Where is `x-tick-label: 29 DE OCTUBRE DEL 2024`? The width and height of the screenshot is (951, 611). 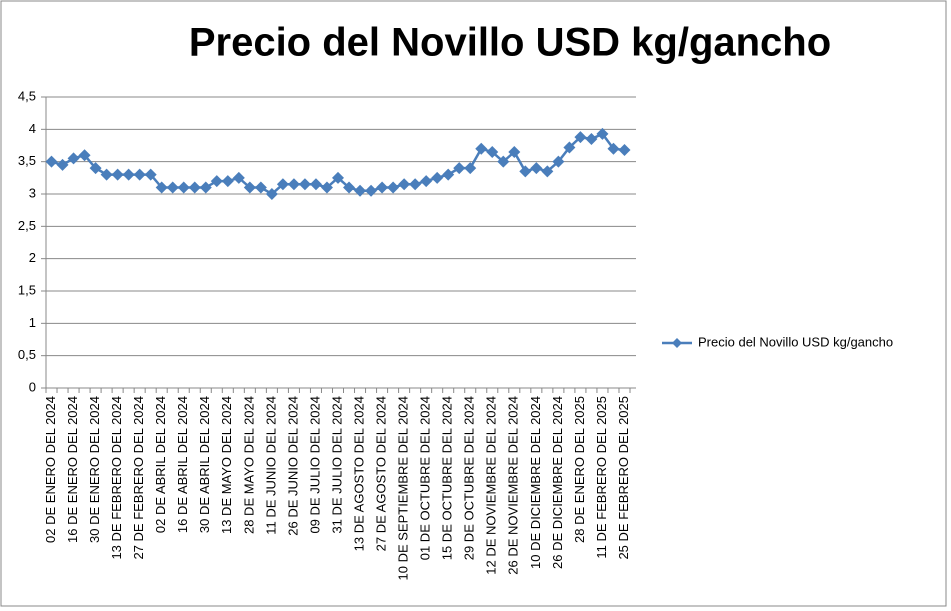 x-tick-label: 29 DE OCTUBRE DEL 2024 is located at coordinates (469, 478).